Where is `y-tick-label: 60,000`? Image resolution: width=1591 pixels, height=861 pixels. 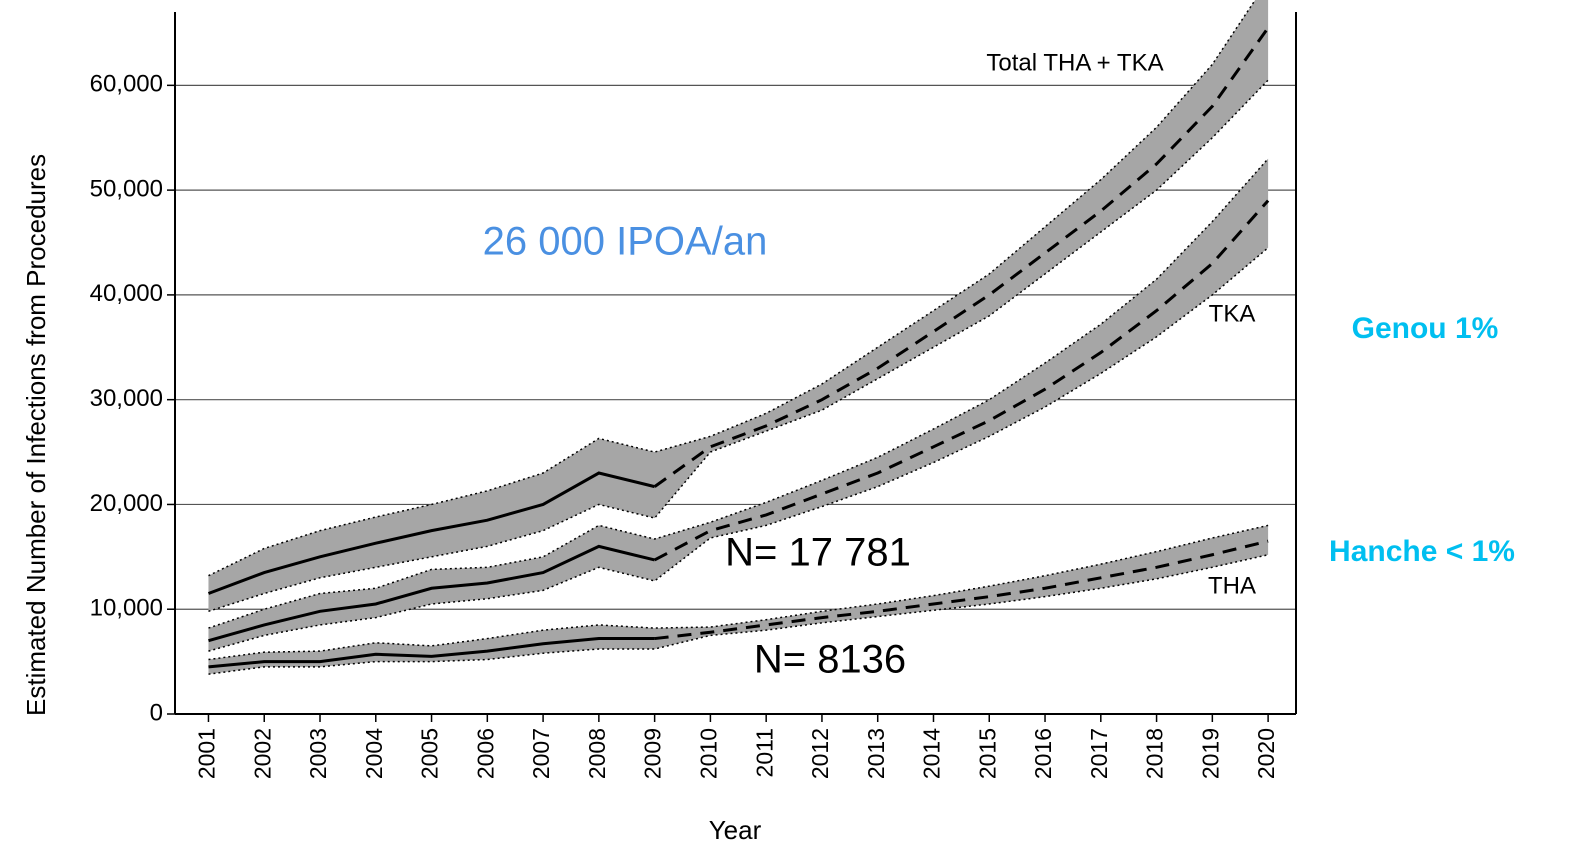 y-tick-label: 60,000 is located at coordinates (126, 84).